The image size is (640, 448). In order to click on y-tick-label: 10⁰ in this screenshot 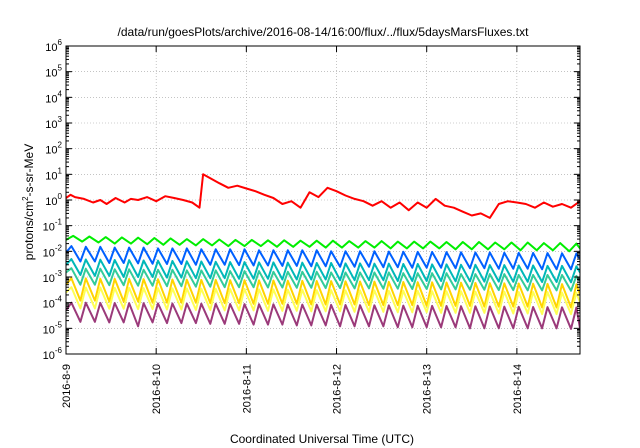, I will do `click(53, 200)`.